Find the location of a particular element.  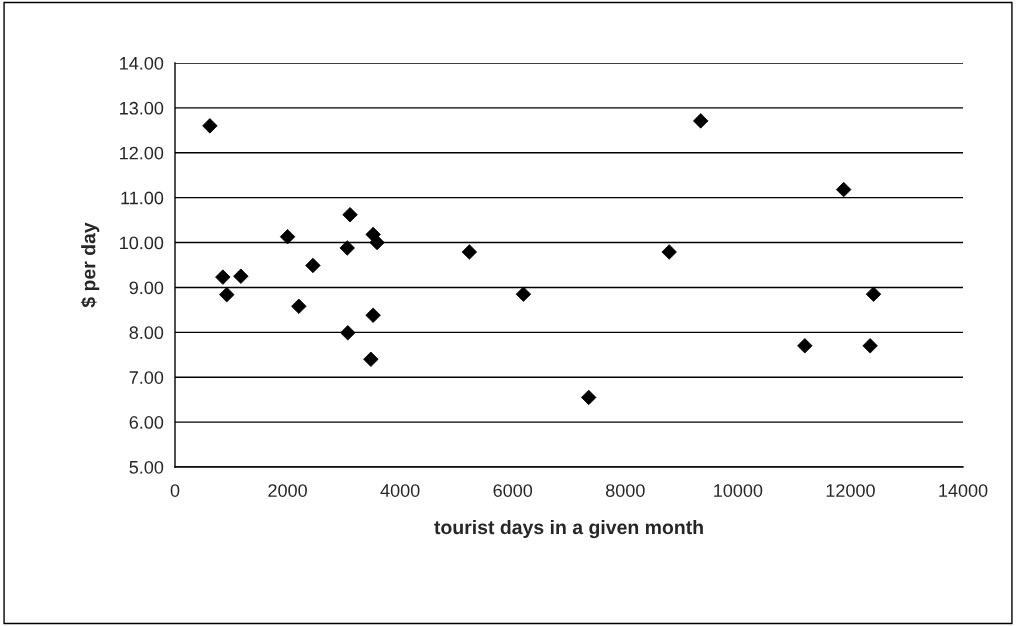

x-tick-label: 8000 is located at coordinates (625, 490).